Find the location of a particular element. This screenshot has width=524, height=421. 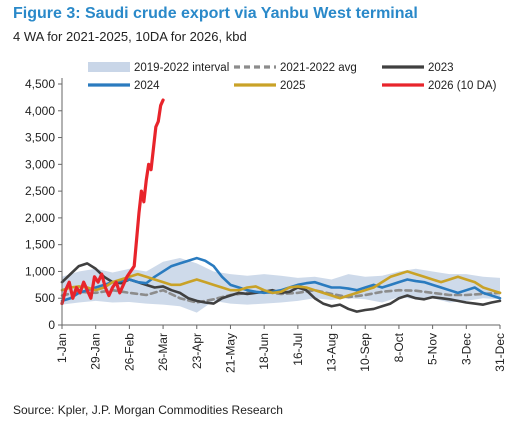

legend-label: 2021-2022 avg is located at coordinates (318, 68).